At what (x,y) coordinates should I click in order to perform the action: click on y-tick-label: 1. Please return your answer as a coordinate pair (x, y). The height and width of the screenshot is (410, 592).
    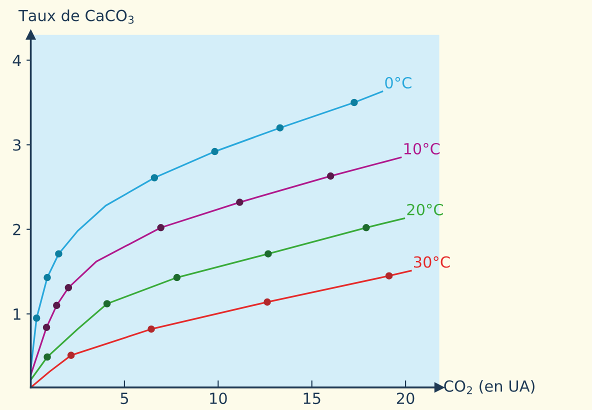
    Looking at the image, I should click on (17, 314).